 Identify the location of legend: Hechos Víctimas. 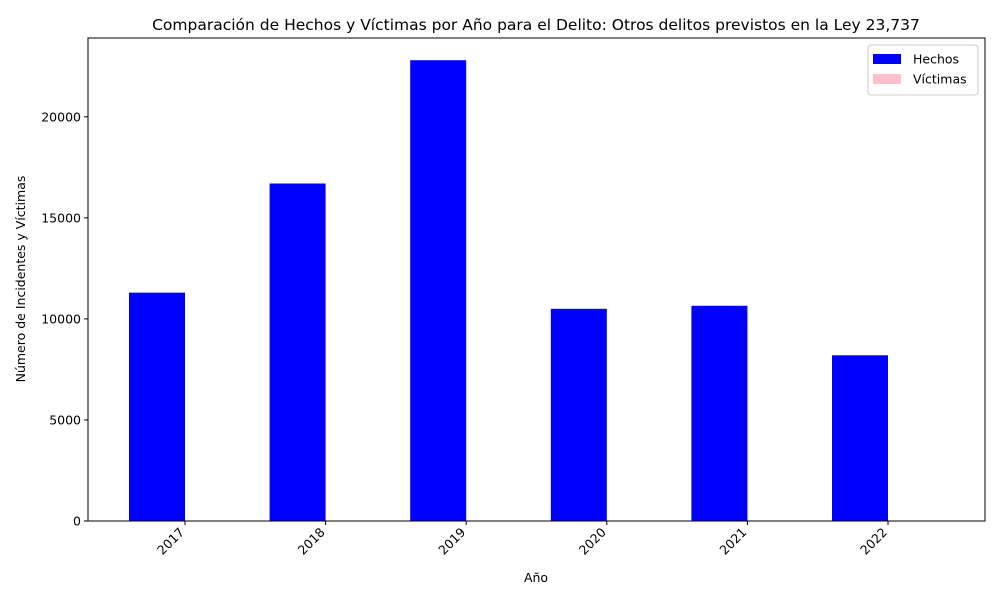
(923, 70).